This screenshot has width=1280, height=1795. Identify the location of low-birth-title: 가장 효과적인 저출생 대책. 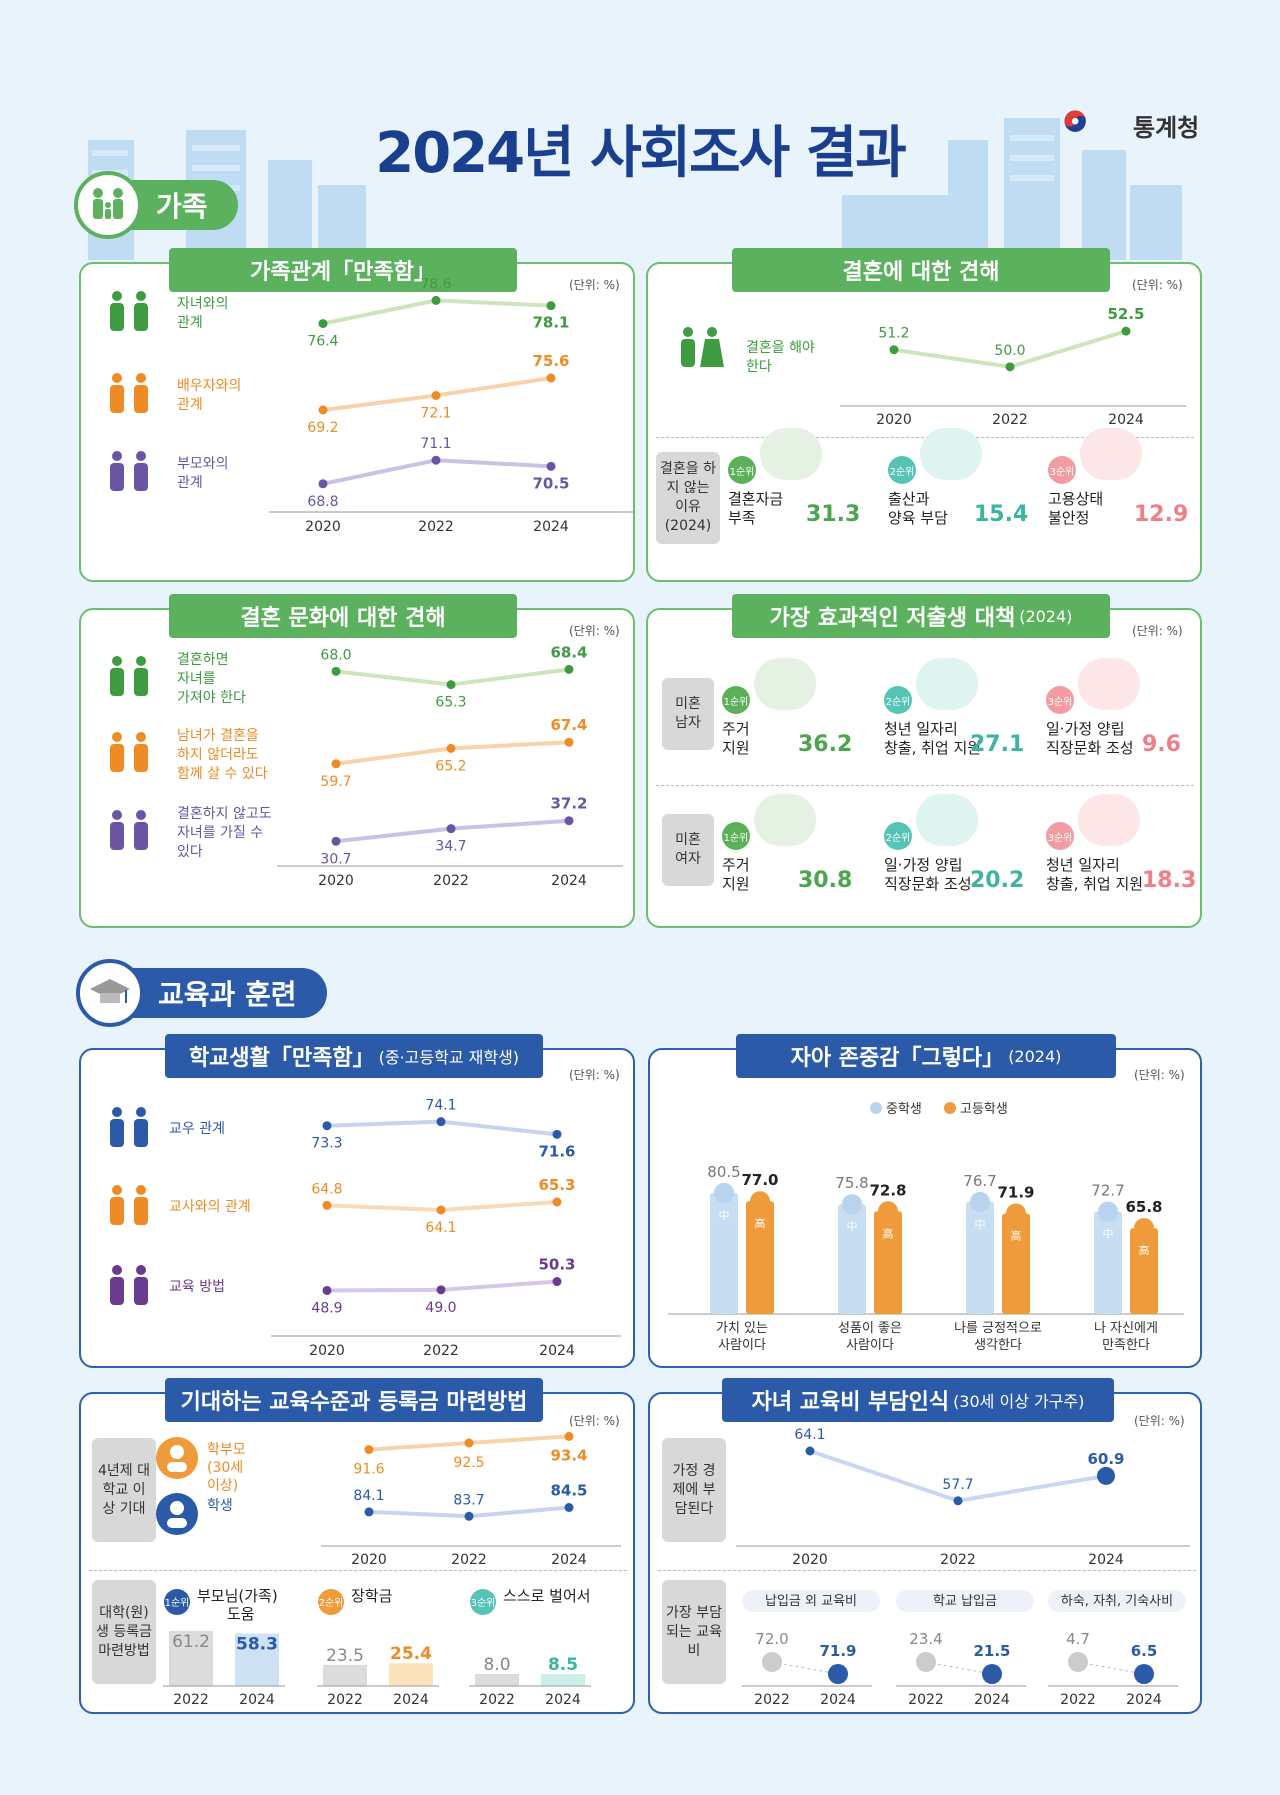
(892, 618).